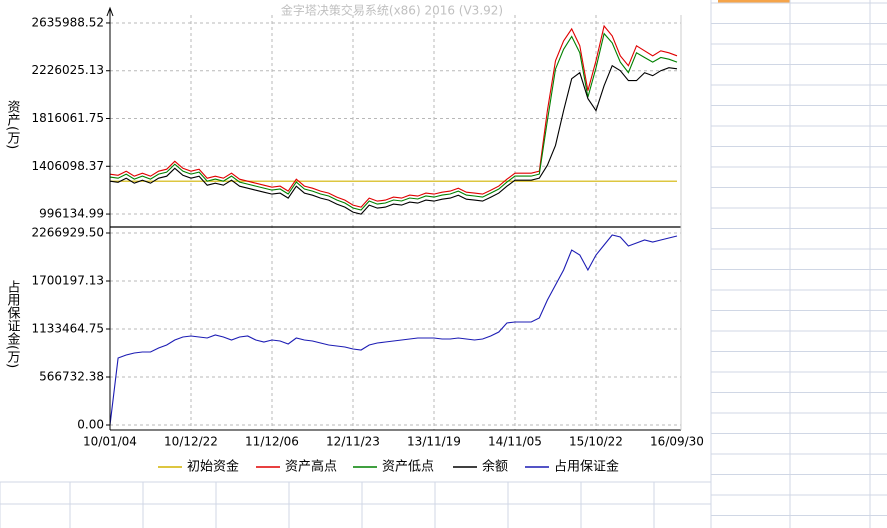 The image size is (887, 528). Describe the element at coordinates (67, 328) in the screenshot. I see `y-tick-label: 1133464.75` at that location.